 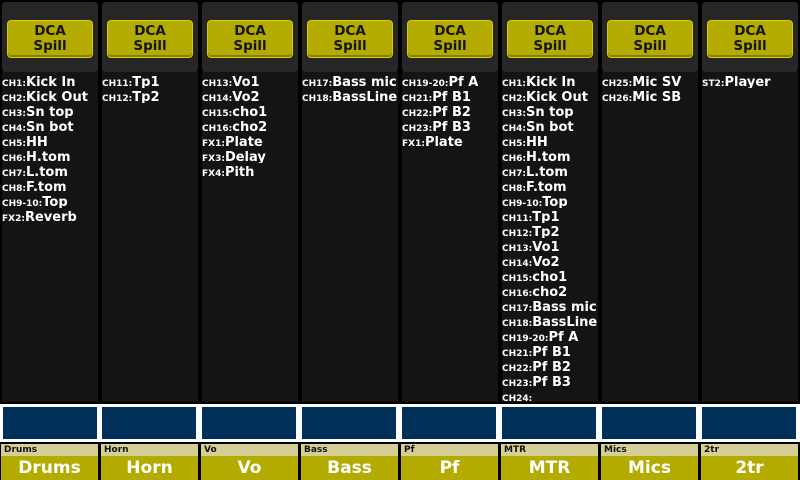 I want to click on channel-list-item: CH5:HH, so click(x=50, y=140).